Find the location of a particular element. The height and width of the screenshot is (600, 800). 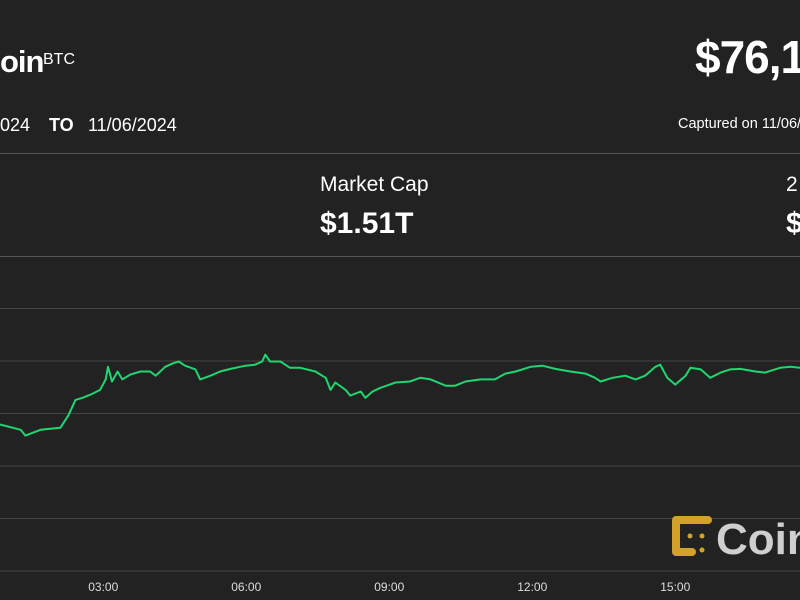

market-cap-label: Market Cap is located at coordinates (374, 184).